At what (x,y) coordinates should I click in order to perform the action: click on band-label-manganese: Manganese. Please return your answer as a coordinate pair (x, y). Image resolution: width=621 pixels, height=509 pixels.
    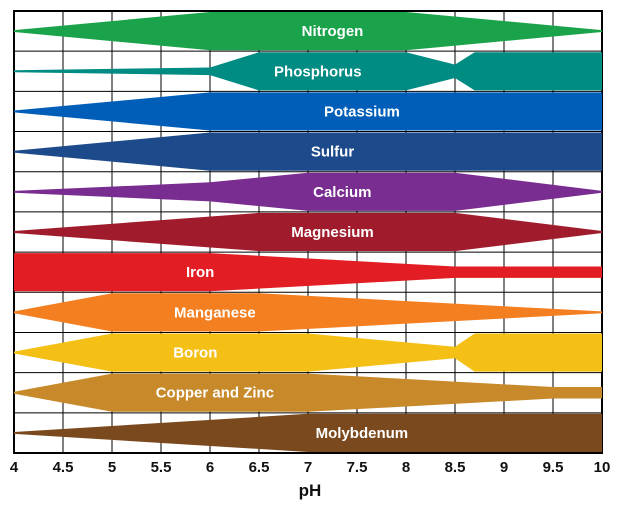
    Looking at the image, I should click on (215, 312).